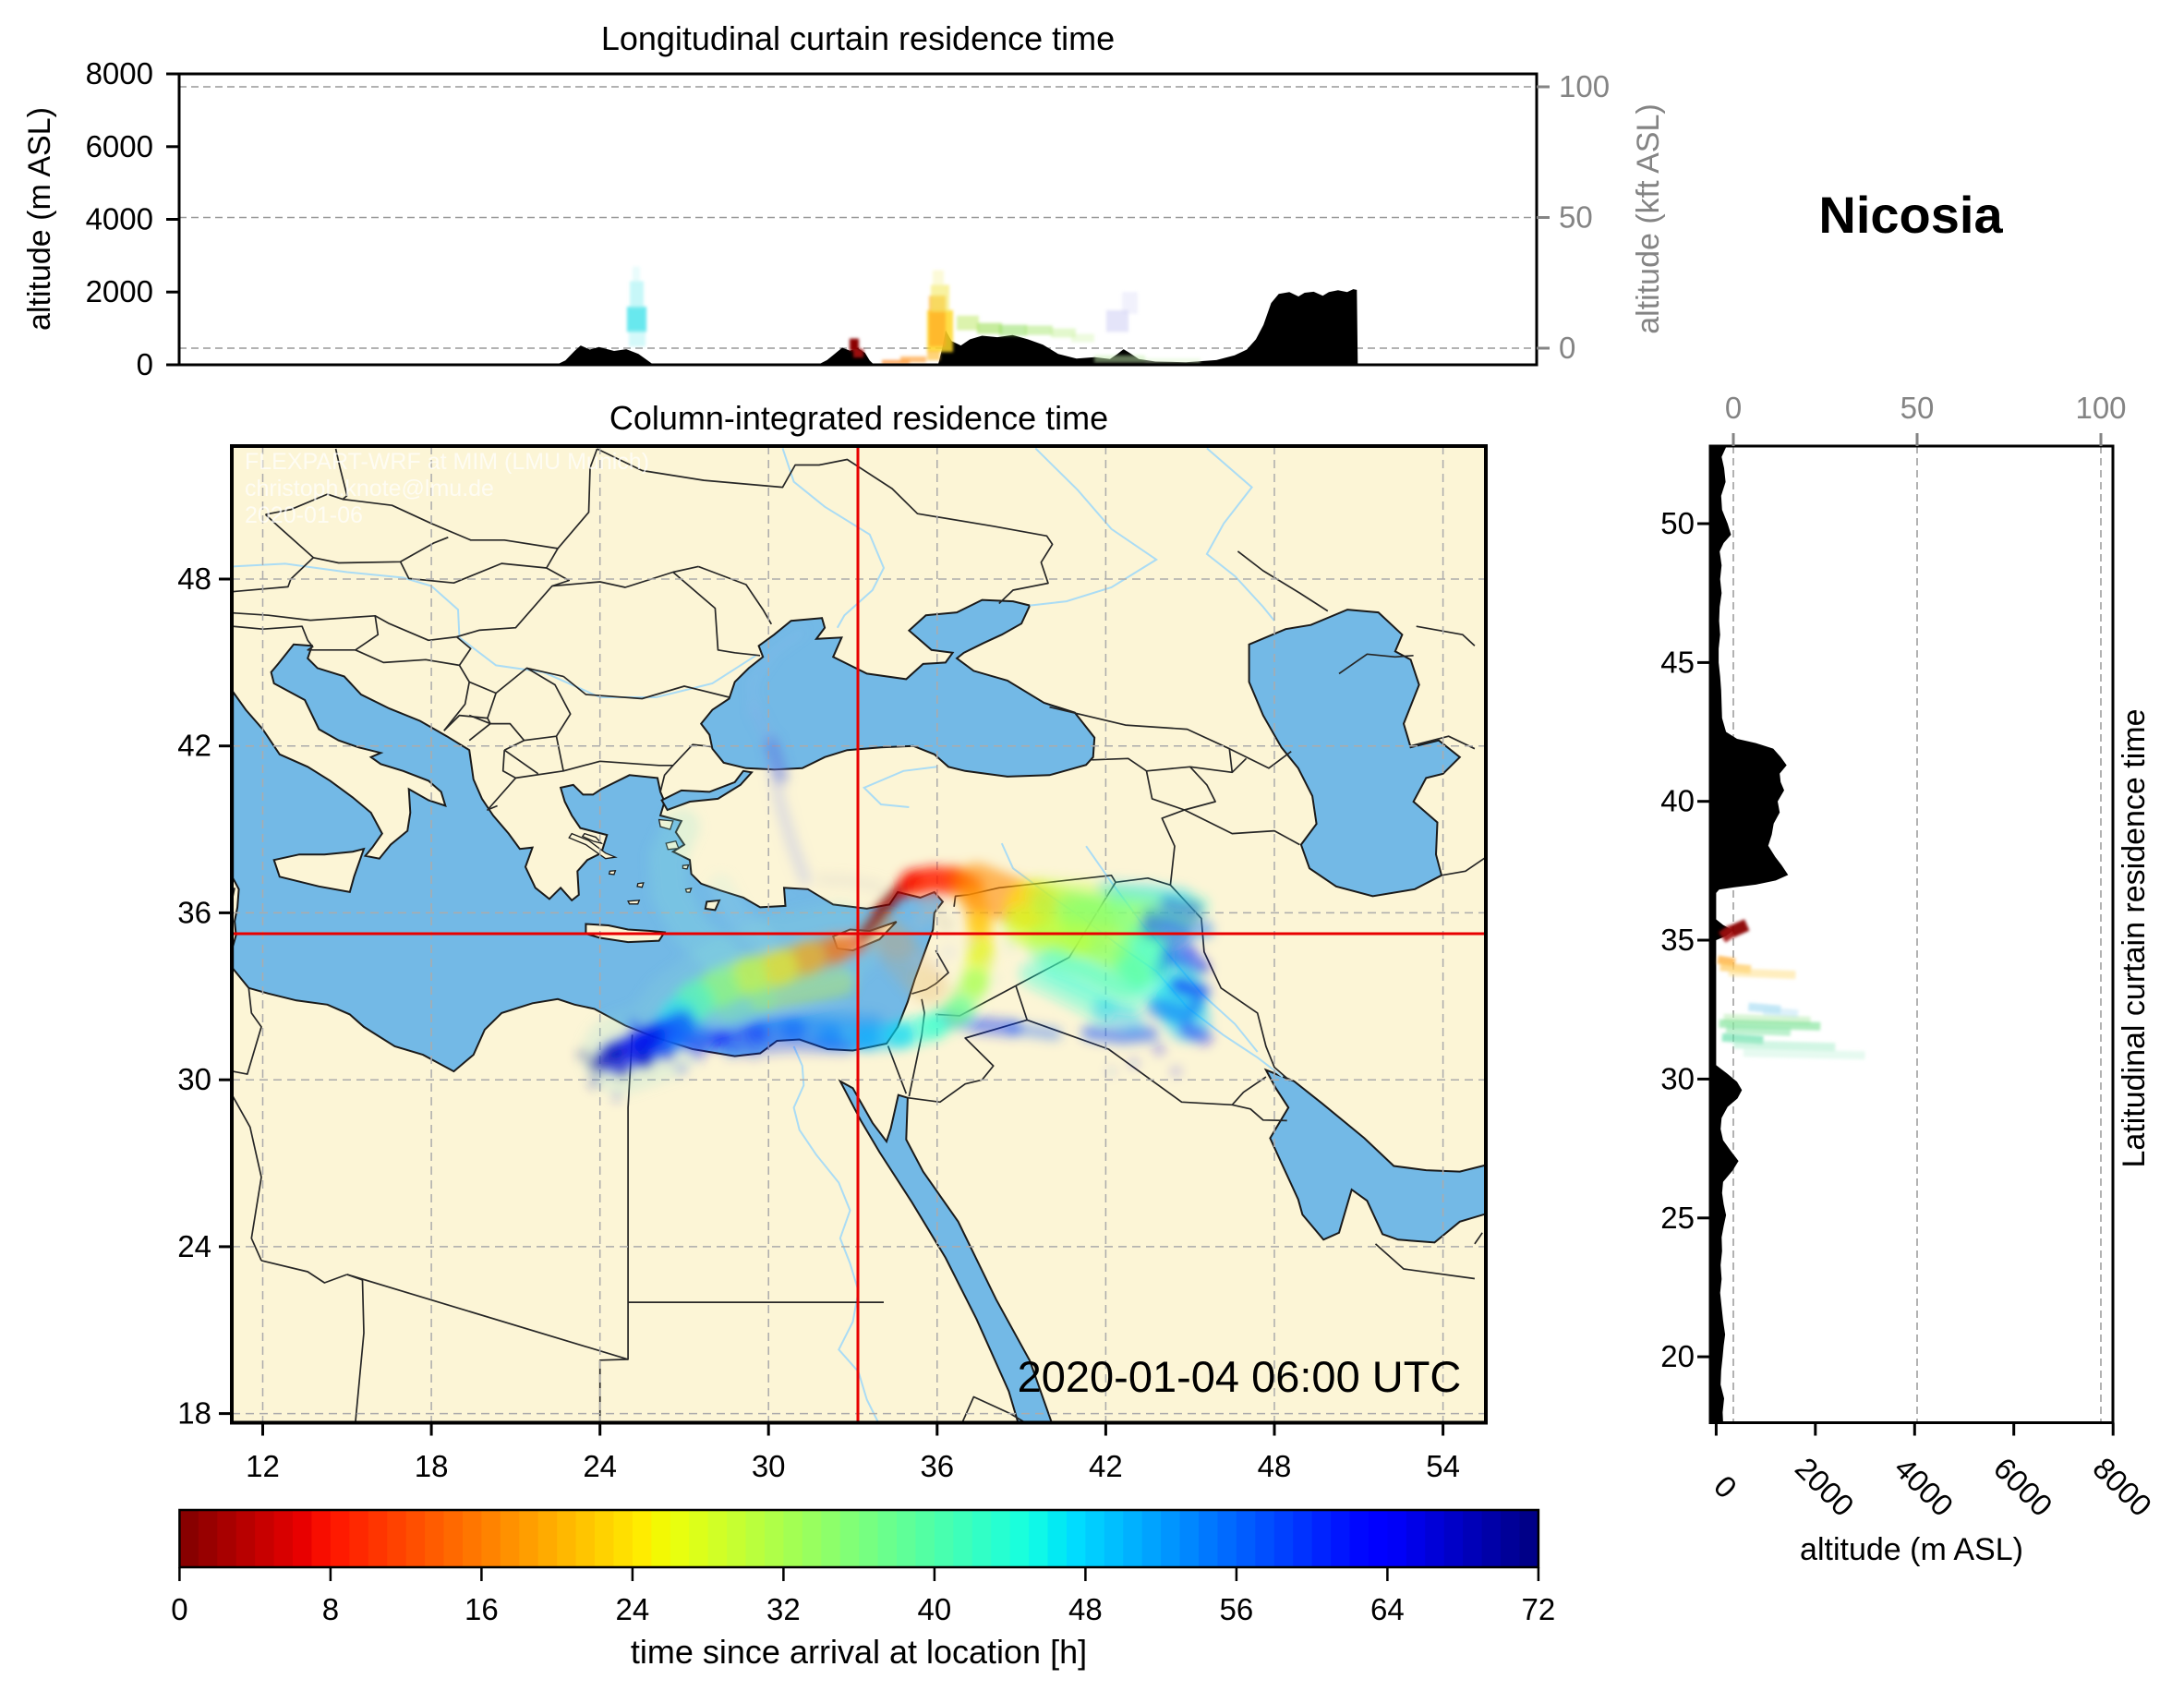  I want to click on svg-text:time since arrival at location: time since arrival at location [h], so click(859, 1652).